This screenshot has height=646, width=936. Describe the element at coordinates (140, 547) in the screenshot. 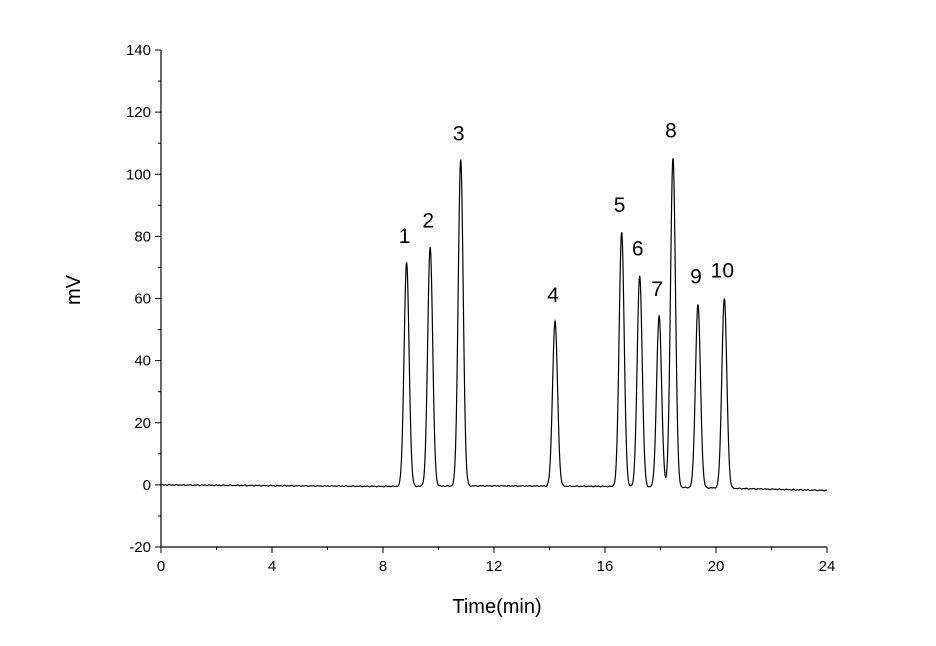

I see `y-tick-label: -20` at that location.